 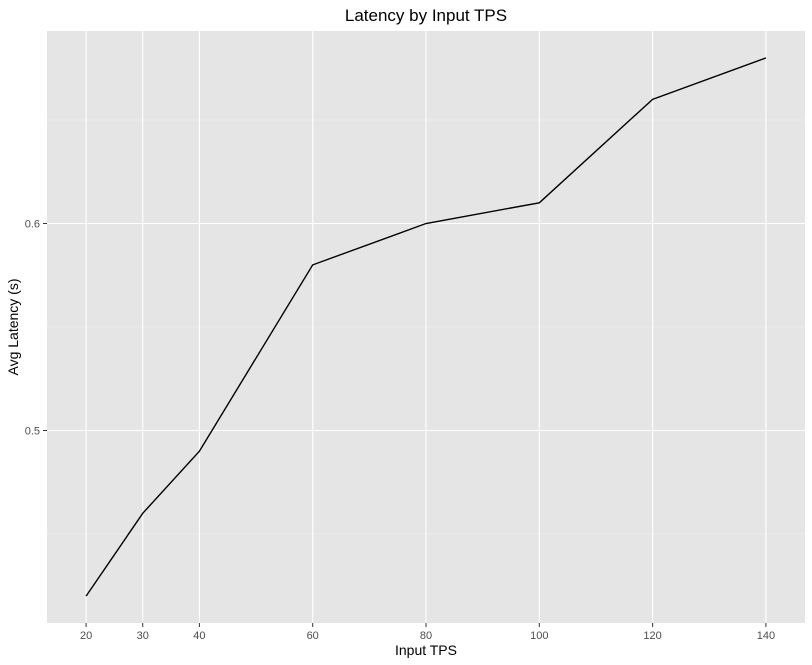 What do you see at coordinates (143, 636) in the screenshot?
I see `x-tick-label: 30` at bounding box center [143, 636].